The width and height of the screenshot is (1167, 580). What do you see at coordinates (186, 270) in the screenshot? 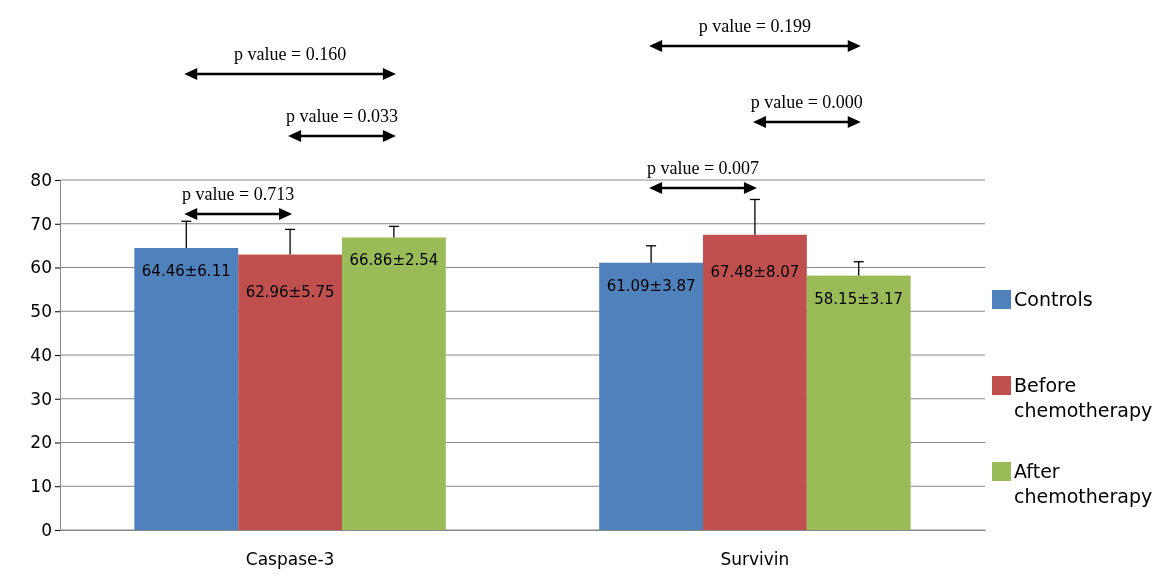
I see `data-label: 64.46±6.11` at bounding box center [186, 270].